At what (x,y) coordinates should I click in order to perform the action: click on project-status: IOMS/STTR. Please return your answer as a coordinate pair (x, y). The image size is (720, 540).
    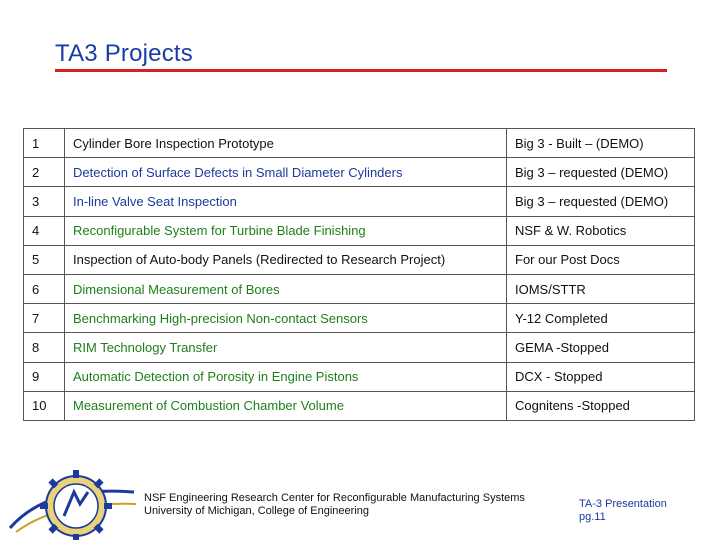
    Looking at the image, I should click on (600, 289).